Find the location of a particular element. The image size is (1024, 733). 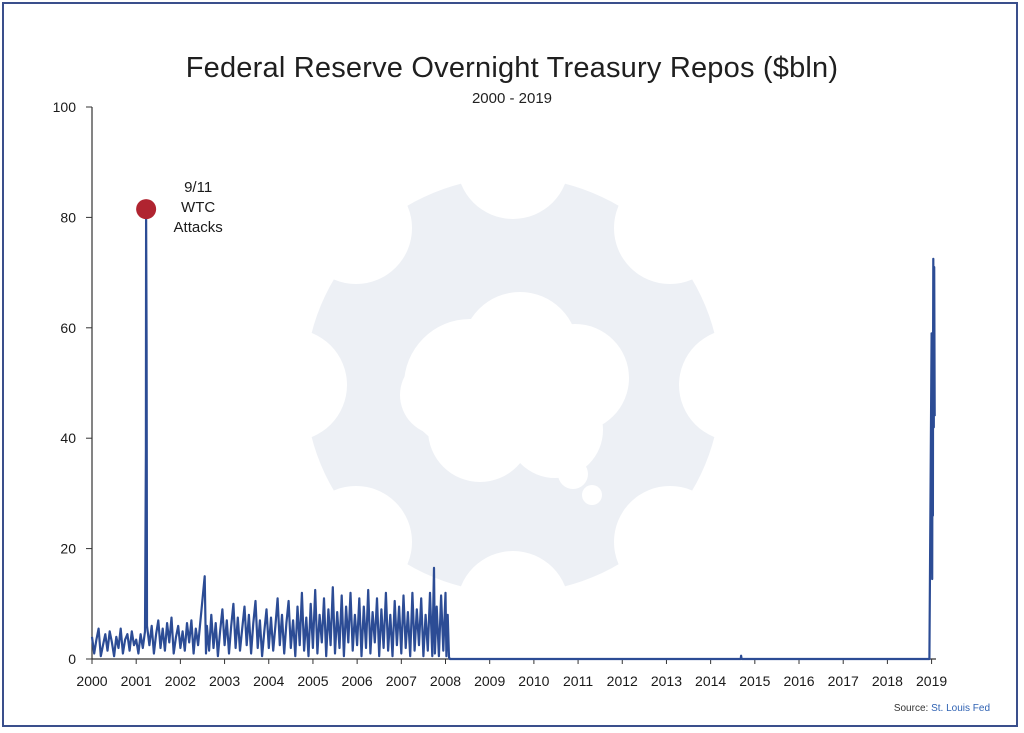

x-tick-label: 2007 is located at coordinates (401, 681).